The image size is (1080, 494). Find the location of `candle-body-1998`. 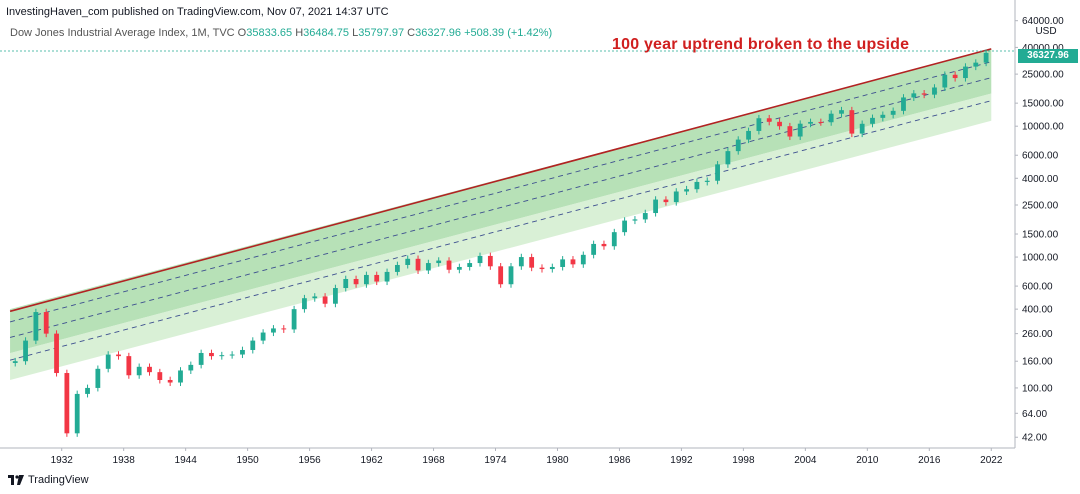

candle-body-1998 is located at coordinates (748, 135).